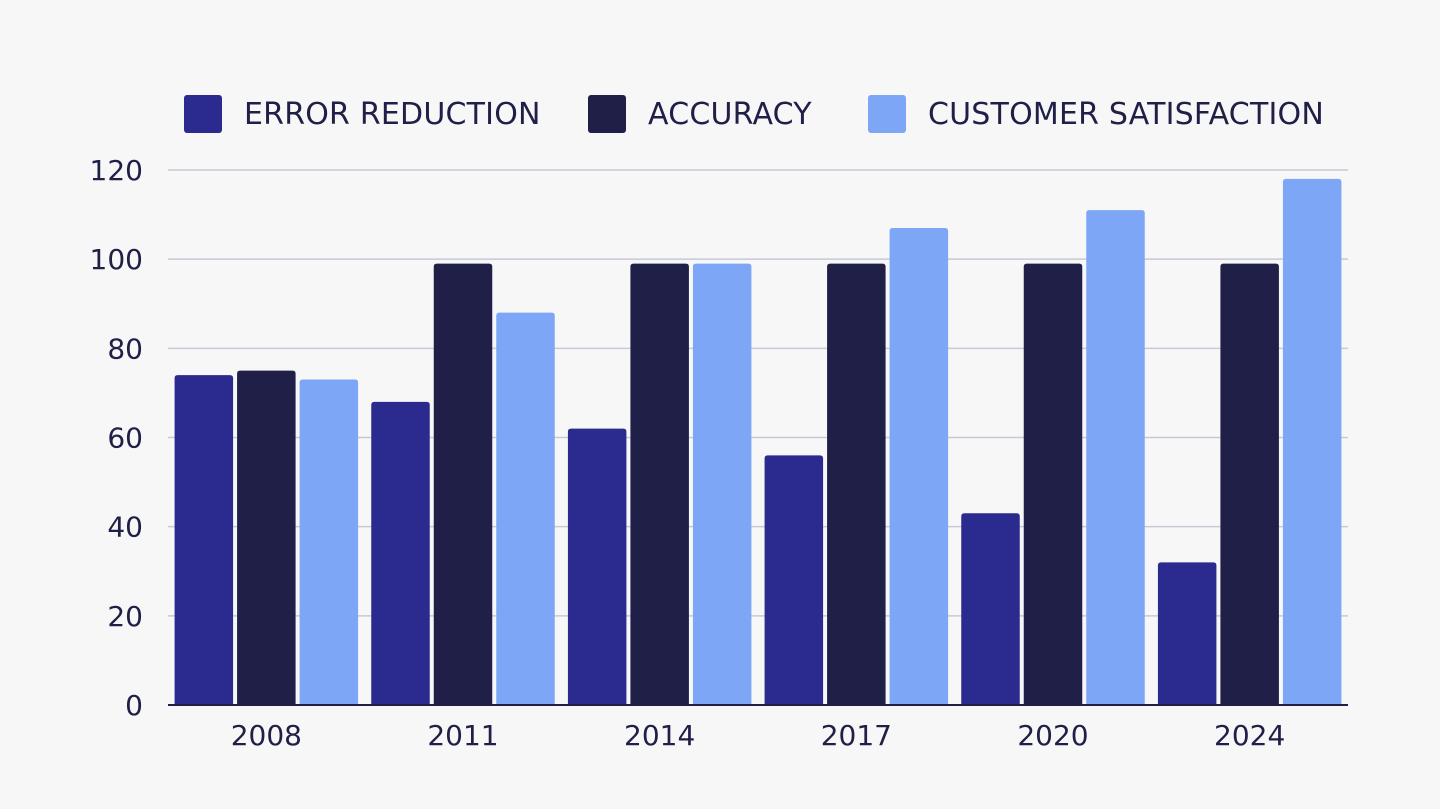 This screenshot has width=1440, height=809. I want to click on legend-label-accuracy: ACCURACY, so click(730, 114).